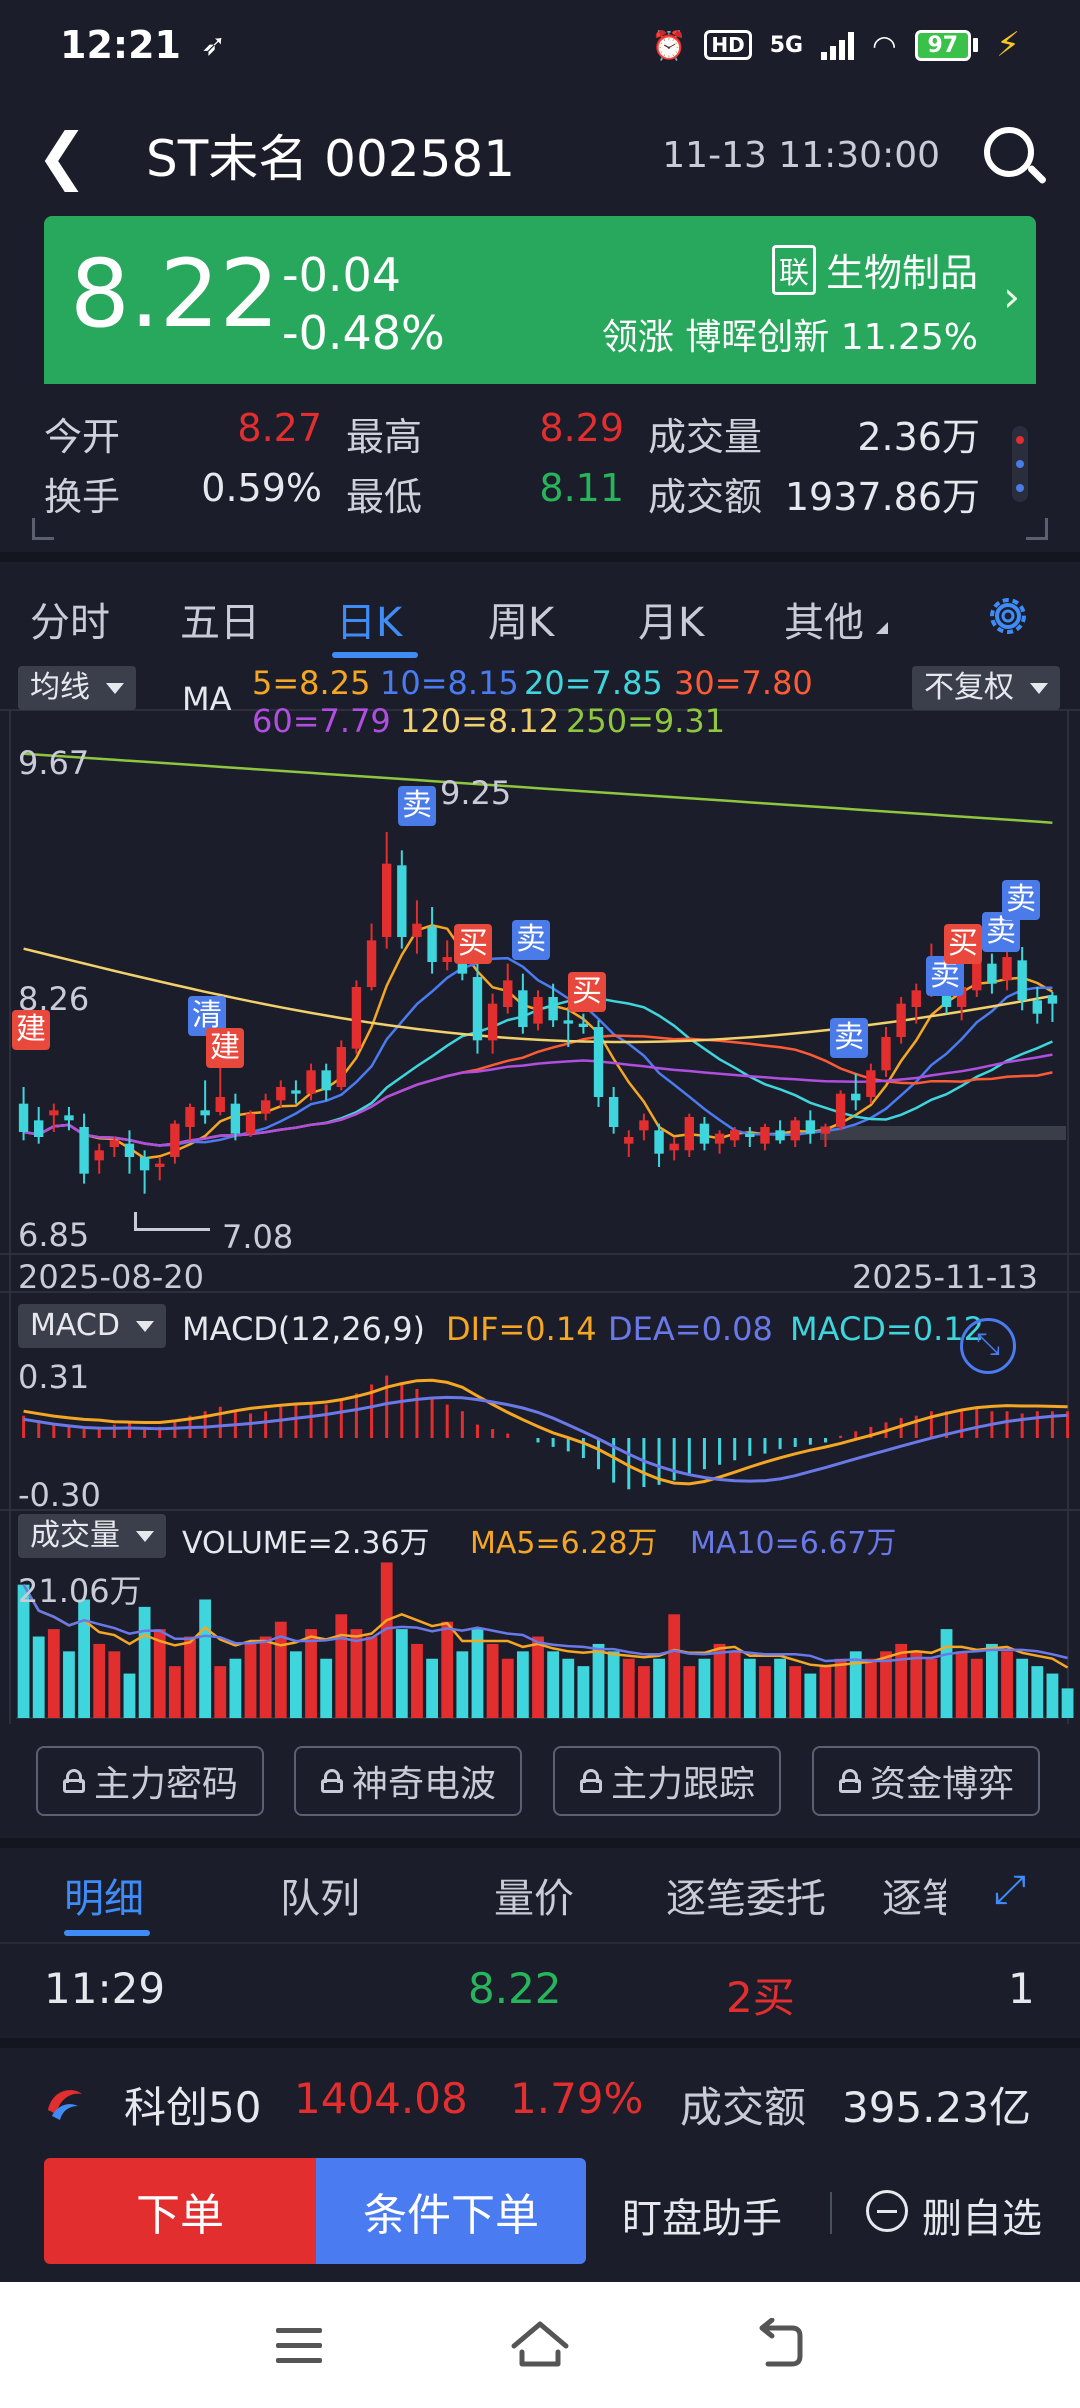  I want to click on date-end: 2025-11-13, so click(945, 1277).